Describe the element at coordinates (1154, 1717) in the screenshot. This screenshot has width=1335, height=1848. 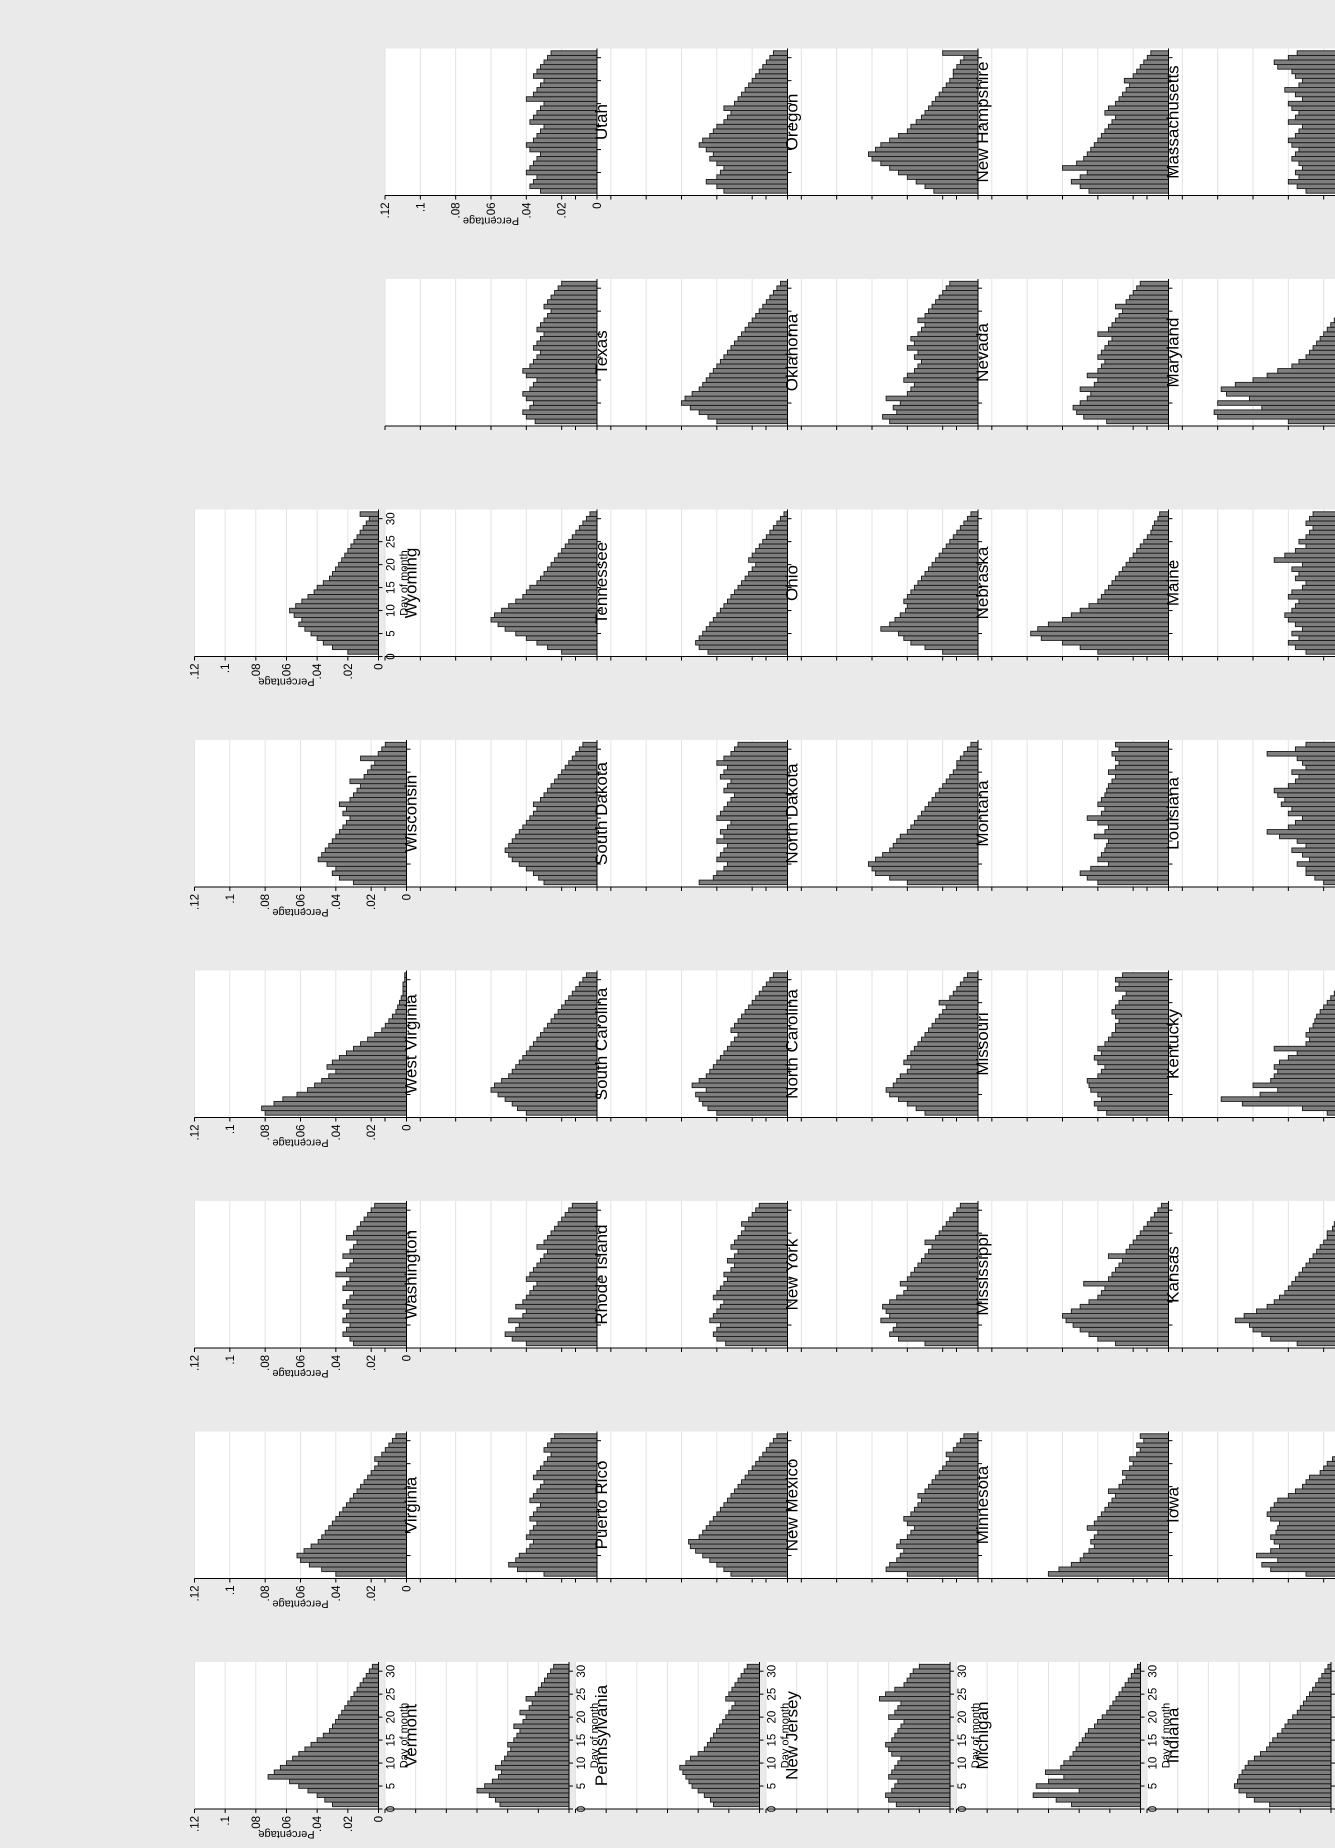
I see `x-tick-label: 20` at that location.